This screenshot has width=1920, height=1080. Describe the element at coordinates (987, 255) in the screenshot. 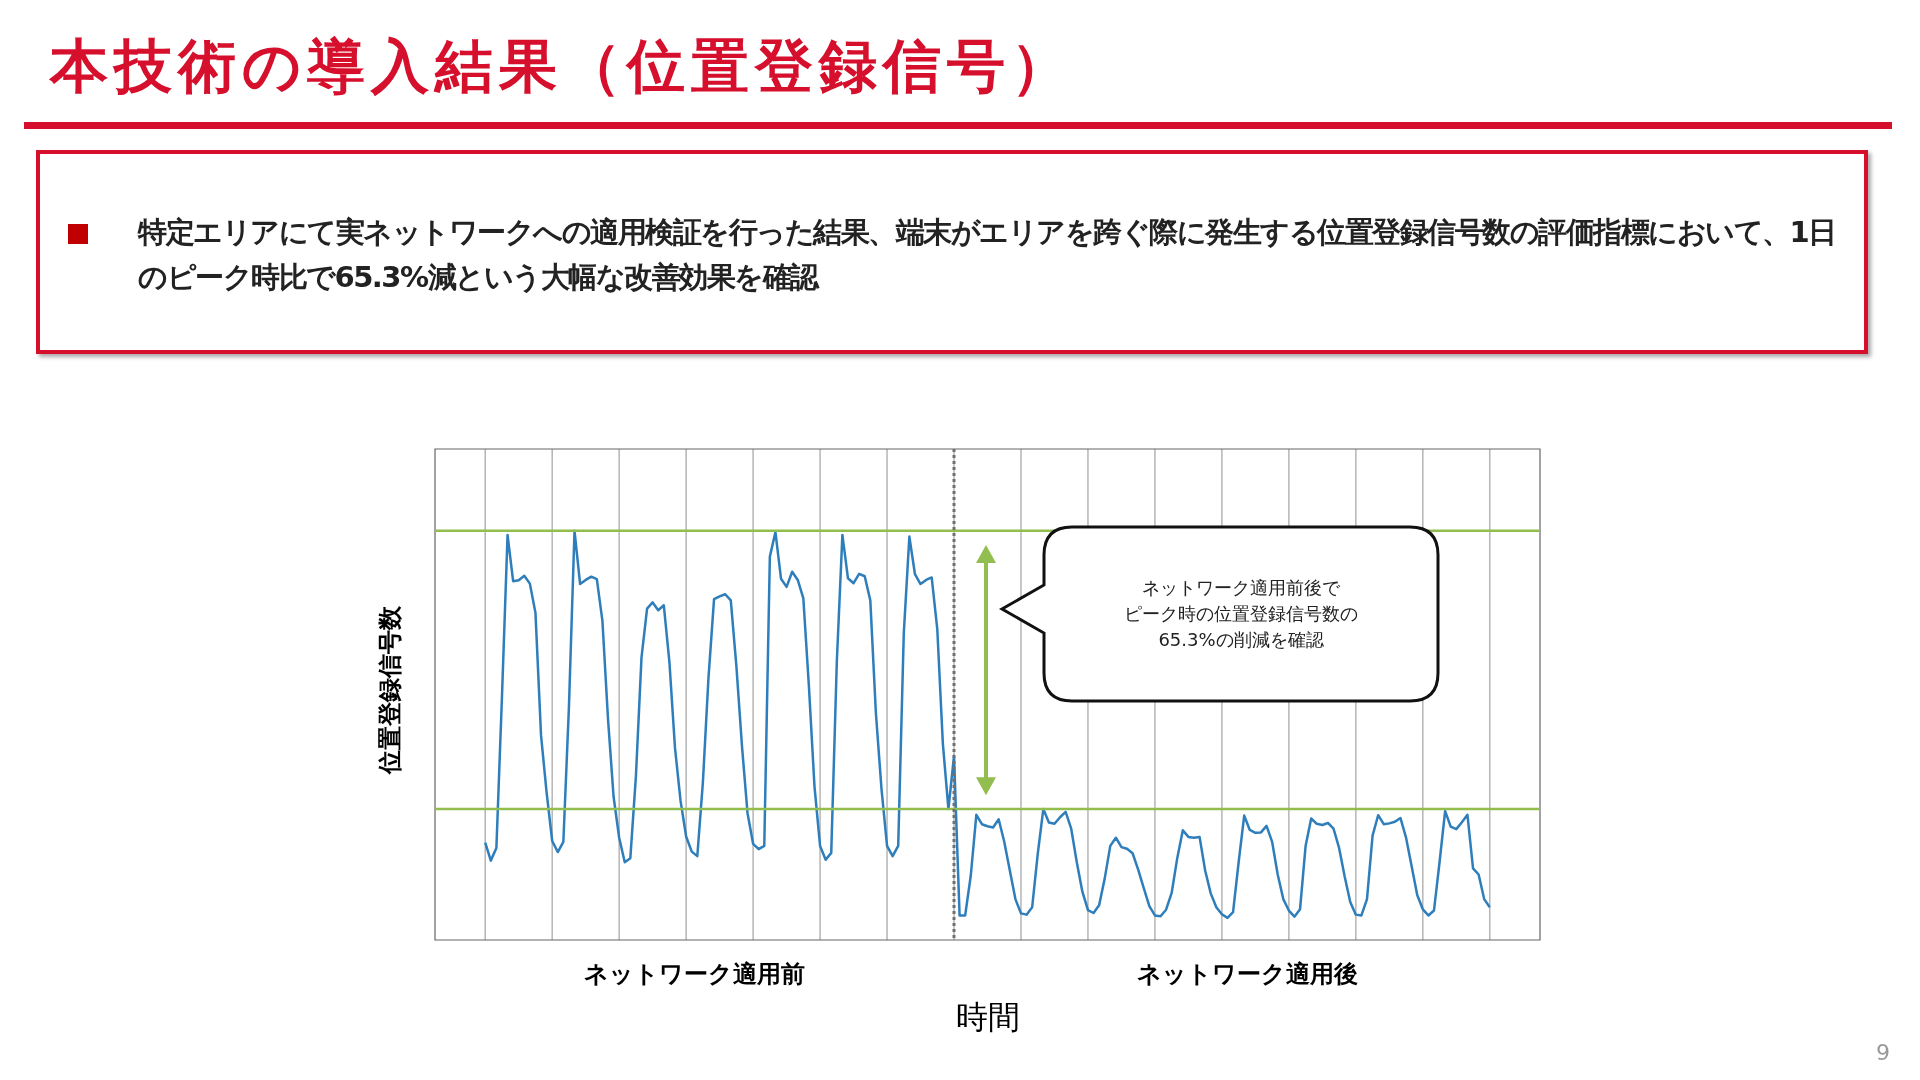

I see `chart-subtitle: 特定エリアにて実ネットワークへの適用検証を行った結果、端末がエリアを跨ぐ際に発生する位置登録信号数の評価指標において、1日のピーク時比で65.3%減という大幅な改善効果を確認` at that location.